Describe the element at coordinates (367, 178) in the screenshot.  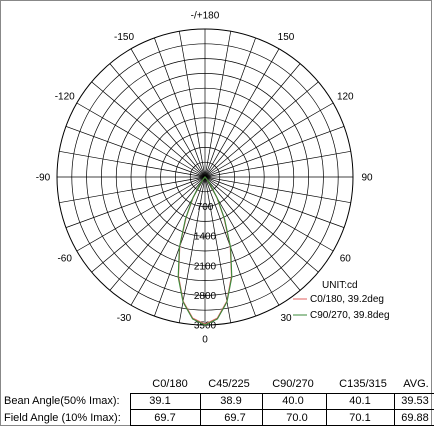
I see `angle-tick-label: 90` at that location.